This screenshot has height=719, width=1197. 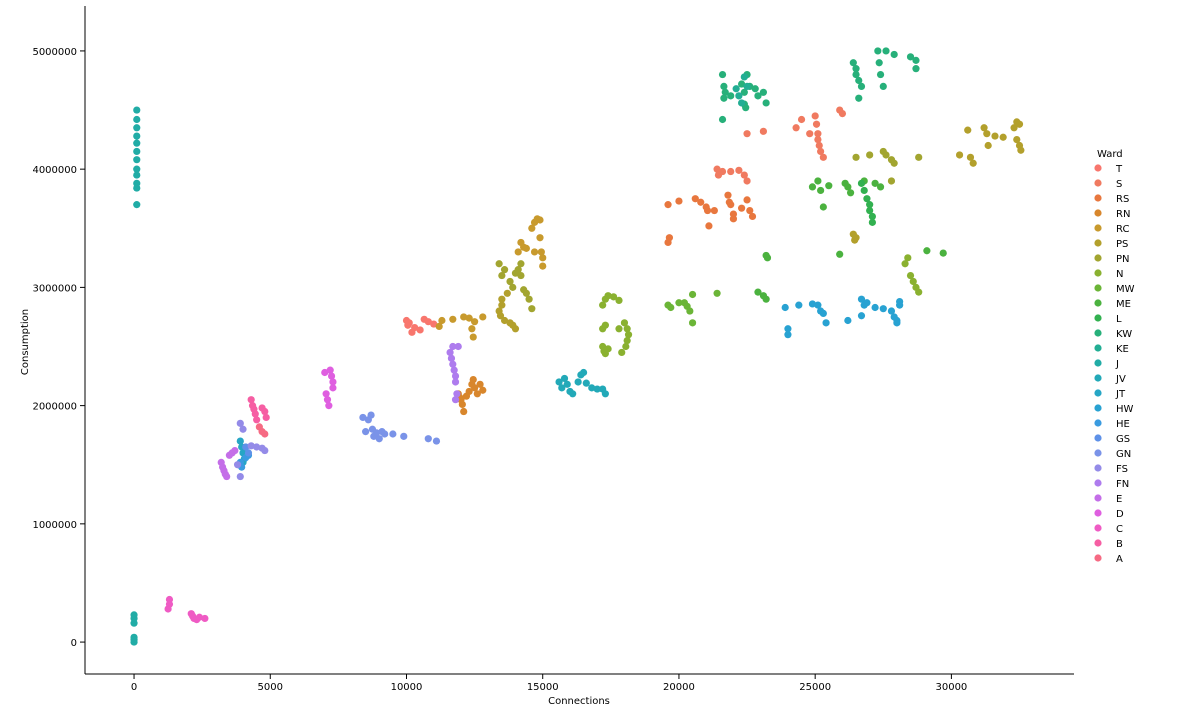 What do you see at coordinates (1110, 379) in the screenshot?
I see `legend-item: JV` at bounding box center [1110, 379].